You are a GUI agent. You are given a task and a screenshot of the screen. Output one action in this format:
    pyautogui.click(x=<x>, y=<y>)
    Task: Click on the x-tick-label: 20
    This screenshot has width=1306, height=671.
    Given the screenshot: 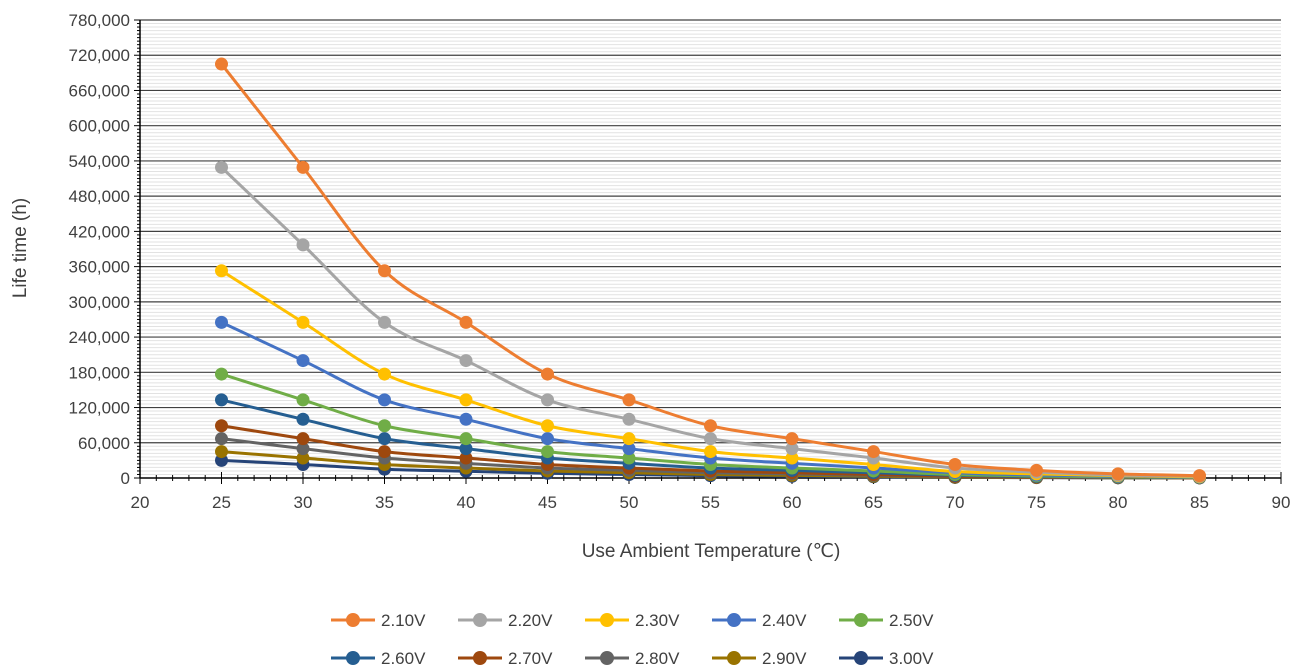 What is the action you would take?
    pyautogui.click(x=140, y=502)
    